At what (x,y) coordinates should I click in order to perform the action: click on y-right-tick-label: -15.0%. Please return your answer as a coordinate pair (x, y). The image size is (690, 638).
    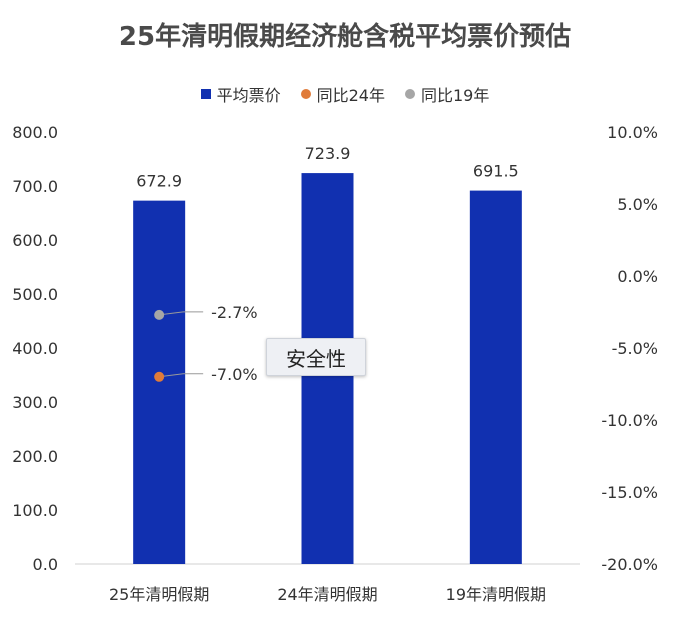
    Looking at the image, I should click on (629, 492).